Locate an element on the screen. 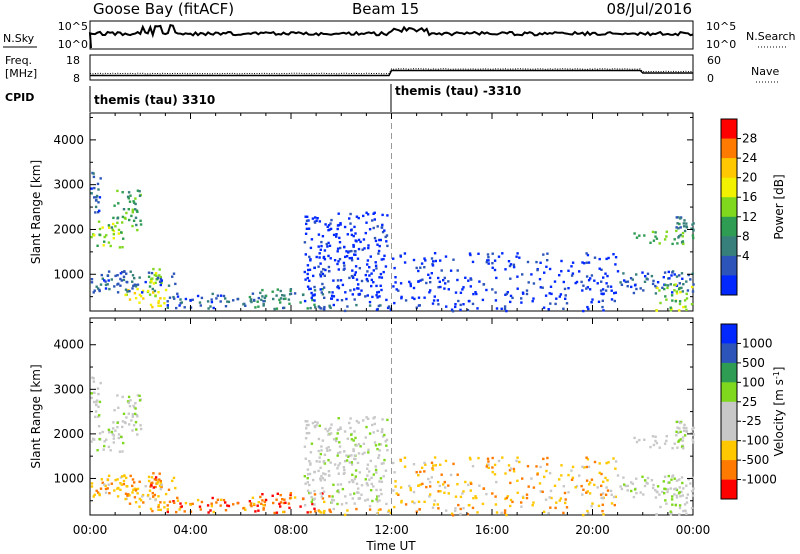  x-tick-label: 00:00 is located at coordinates (90, 530).